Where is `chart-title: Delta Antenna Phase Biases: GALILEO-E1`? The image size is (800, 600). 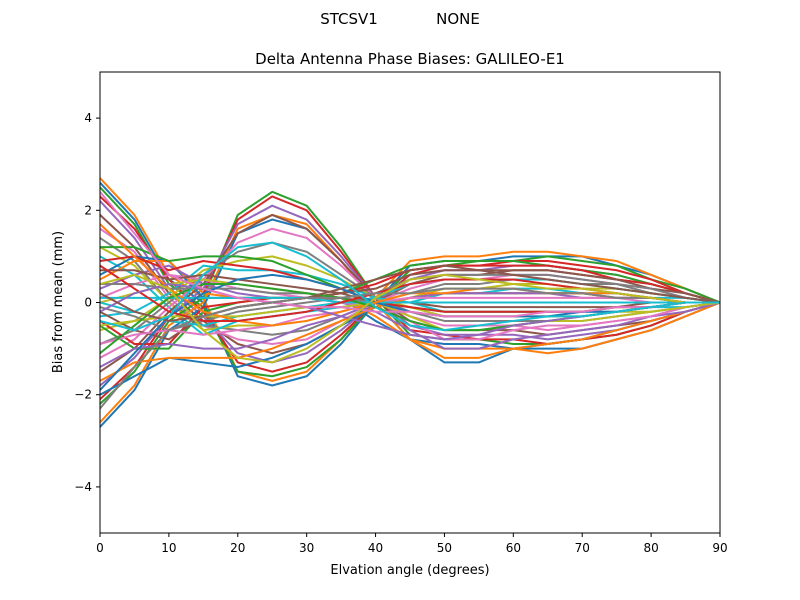 chart-title: Delta Antenna Phase Biases: GALILEO-E1 is located at coordinates (410, 59).